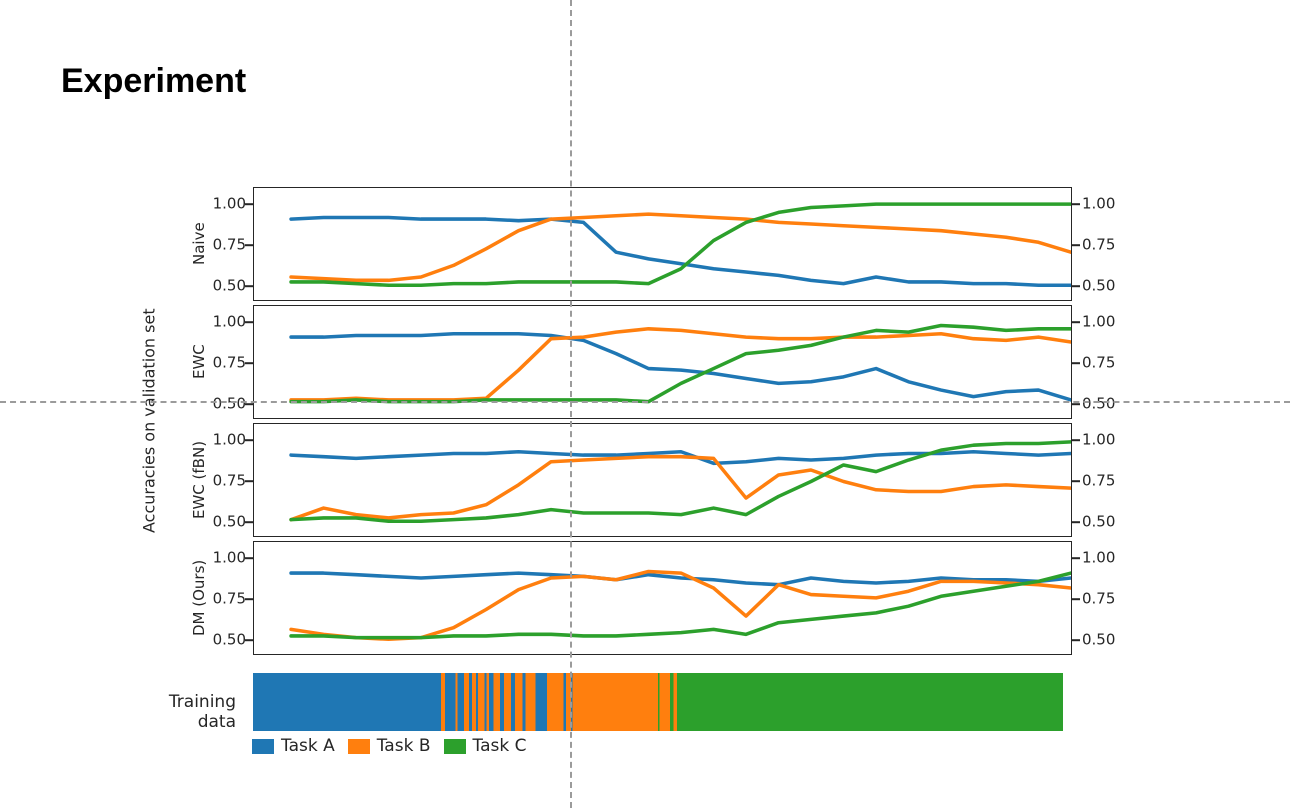 This screenshot has width=1290, height=808. I want to click on subplot-naive: Naive 1.00 1.00 0.75 0.75 0.50 0.50, so click(652, 244).